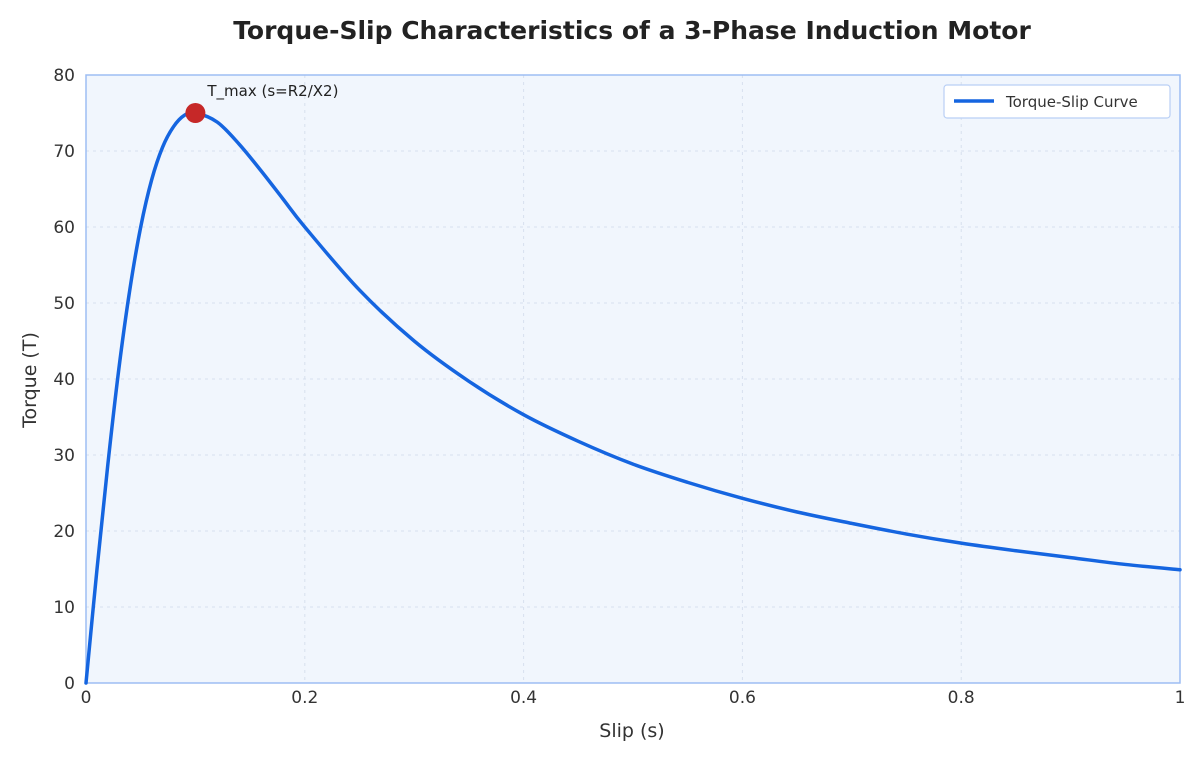 This screenshot has height=760, width=1200. Describe the element at coordinates (742, 698) in the screenshot. I see `x-tick-label: 0.6` at that location.